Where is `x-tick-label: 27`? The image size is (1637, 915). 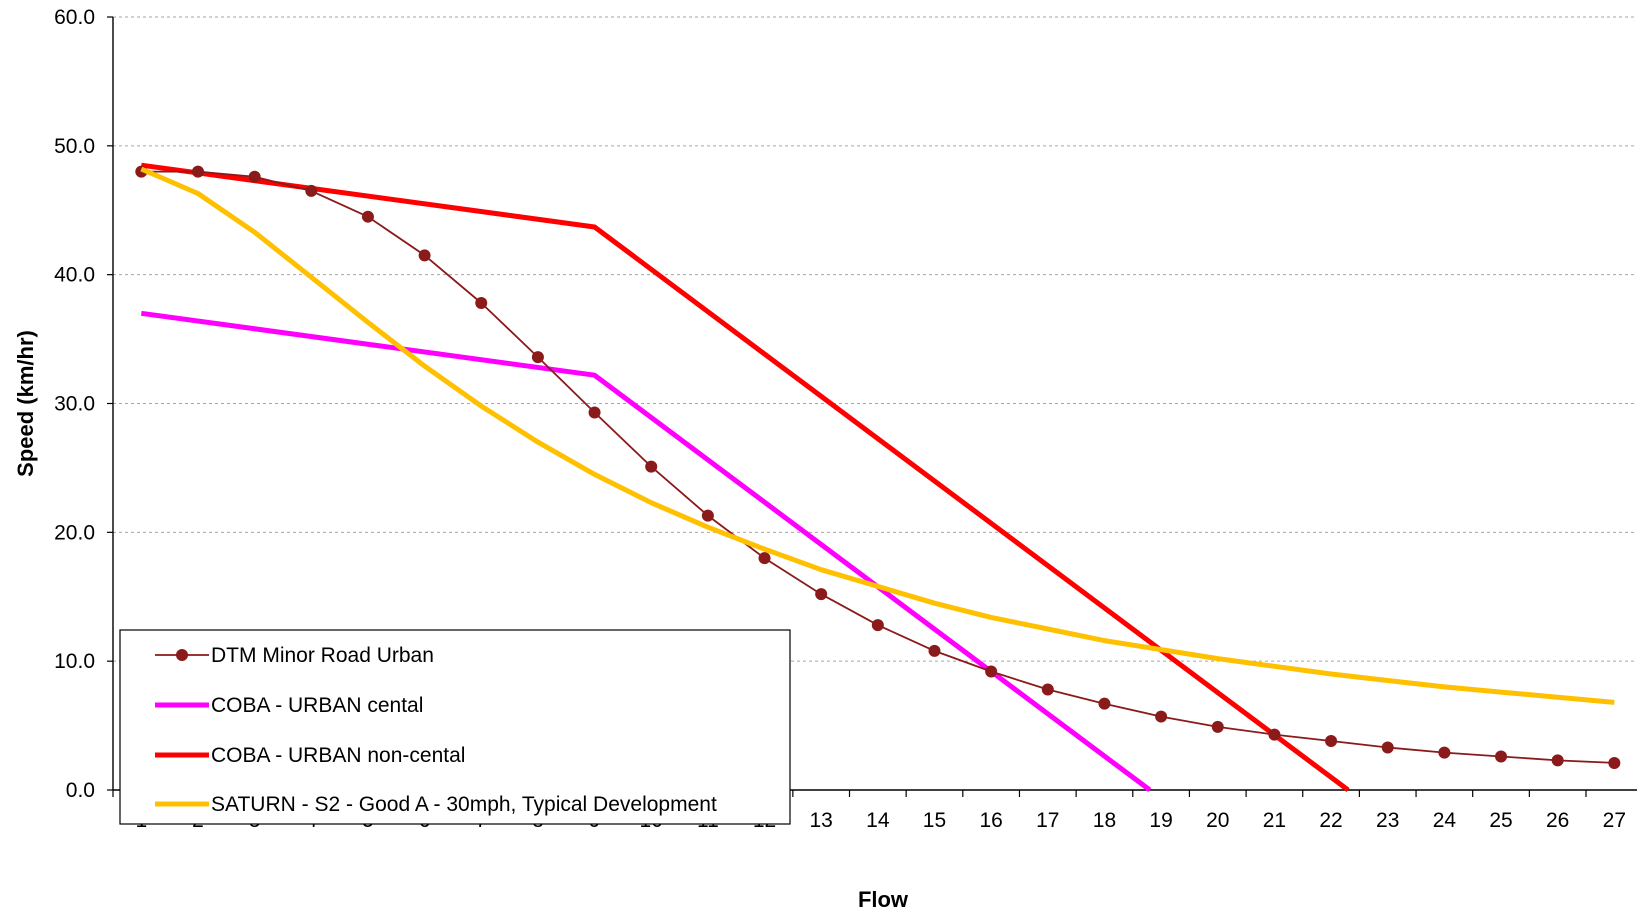 x-tick-label: 27 is located at coordinates (1614, 820).